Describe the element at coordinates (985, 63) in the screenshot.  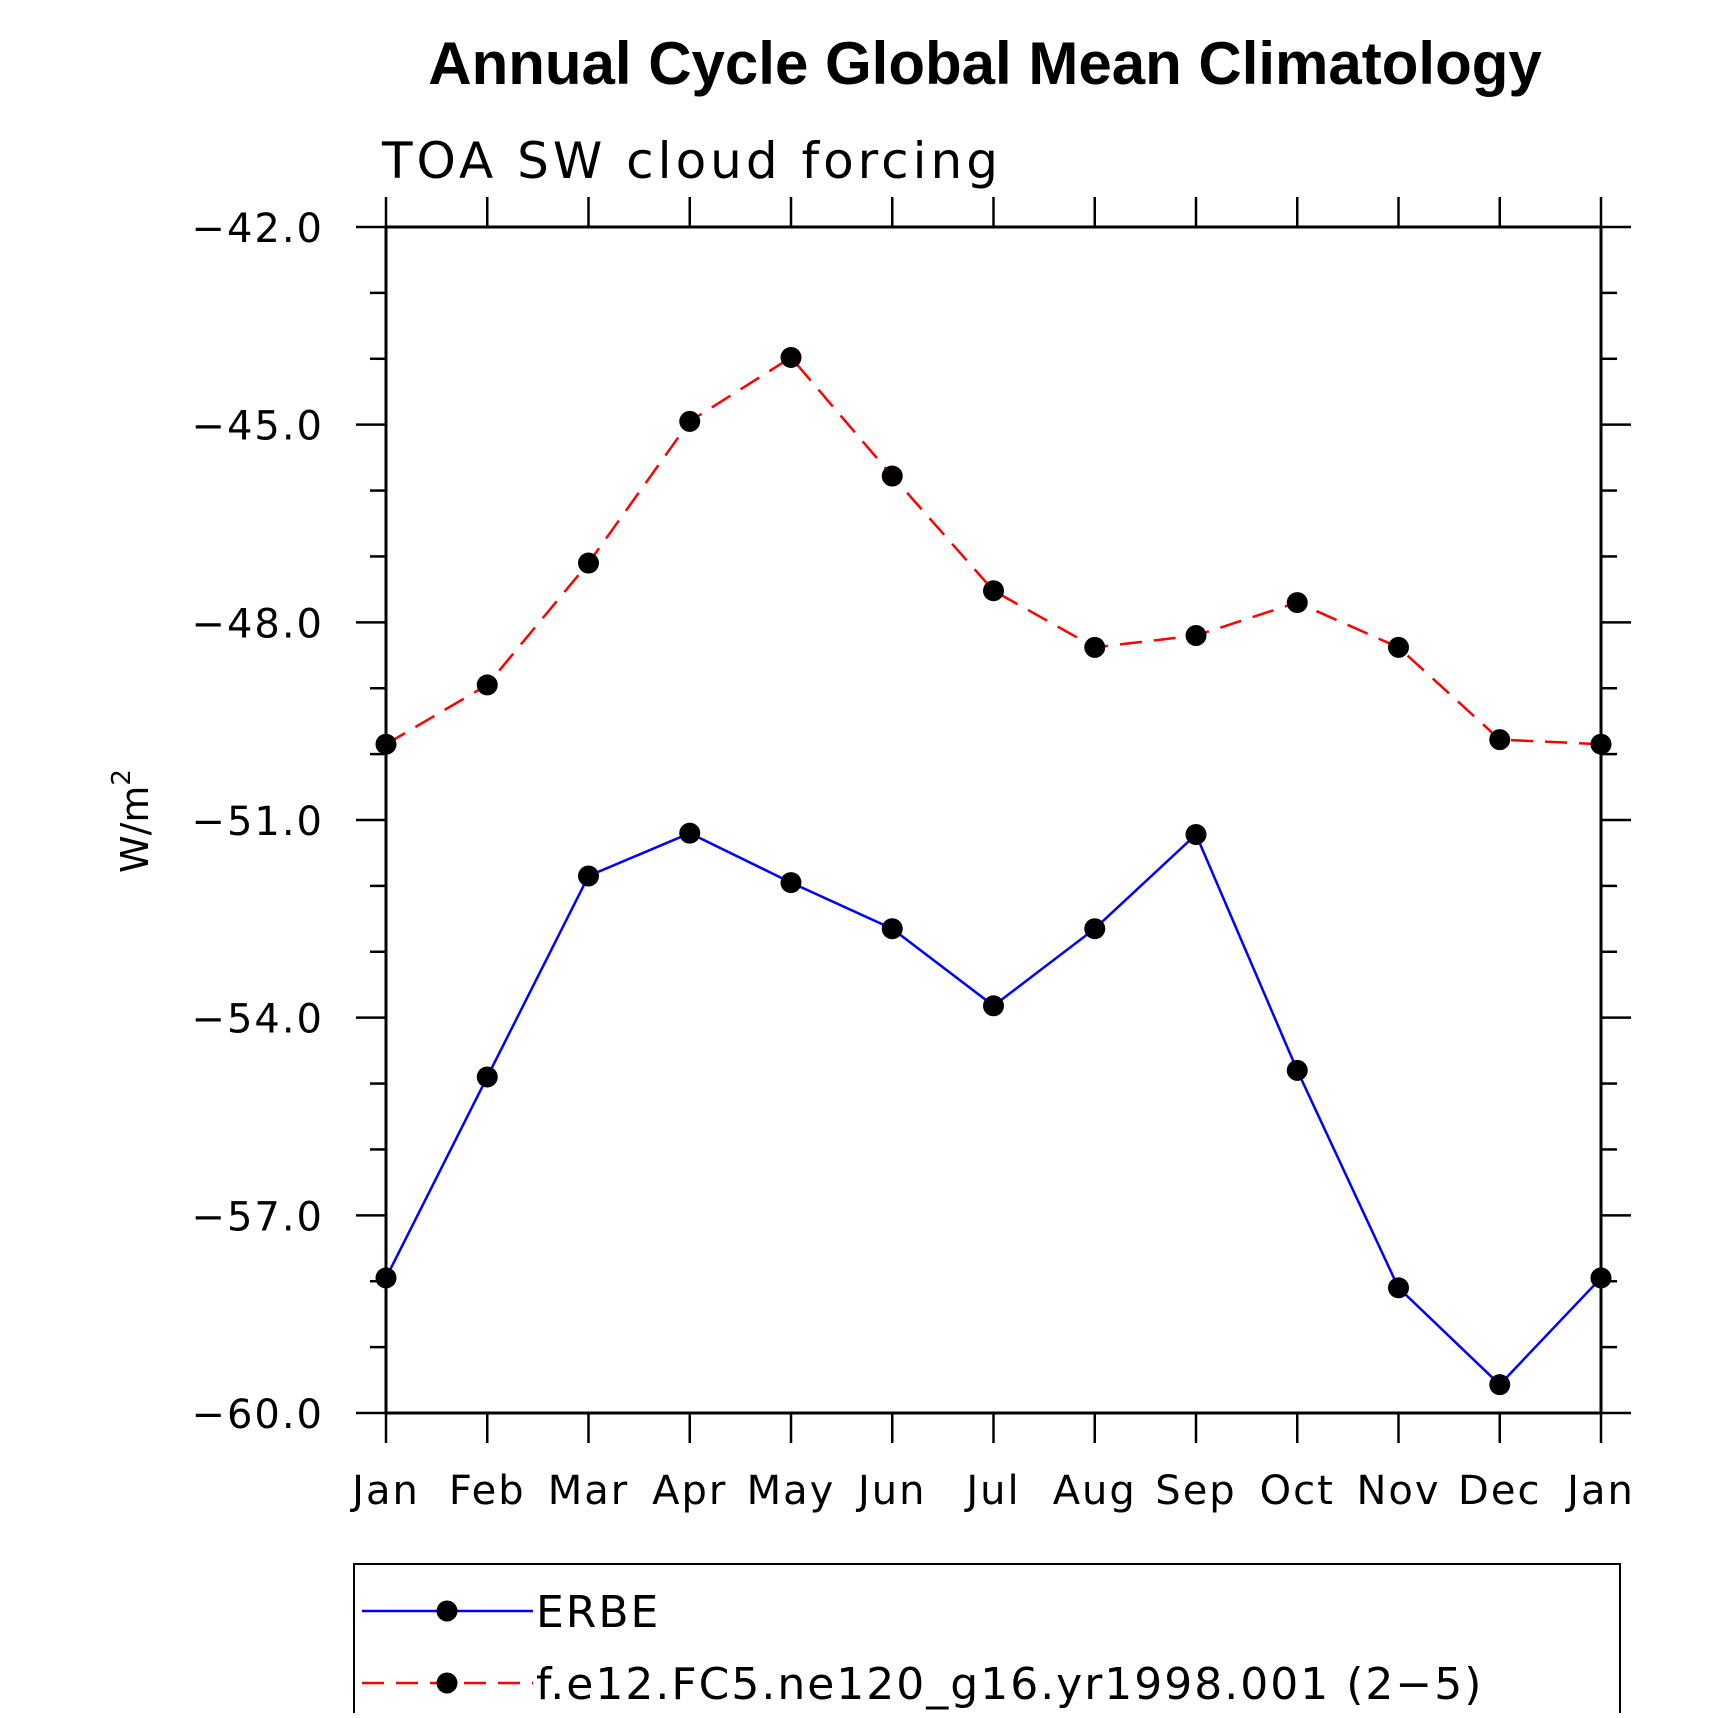
I see `chart-title: Annual Cycle Global Mean Climatology` at that location.